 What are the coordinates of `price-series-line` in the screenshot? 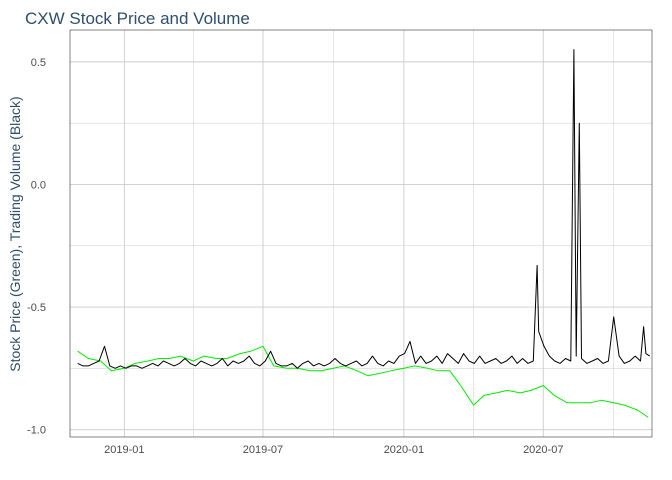 It's located at (363, 381).